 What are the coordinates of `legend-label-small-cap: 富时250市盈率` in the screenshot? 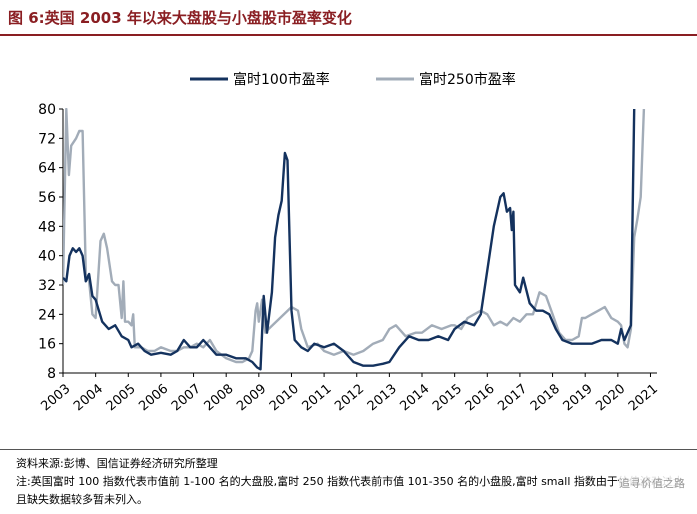 It's located at (467, 79).